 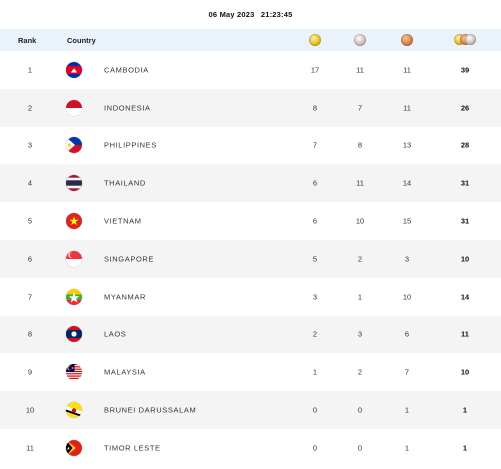 What do you see at coordinates (315, 297) in the screenshot?
I see `gold-count: 3` at bounding box center [315, 297].